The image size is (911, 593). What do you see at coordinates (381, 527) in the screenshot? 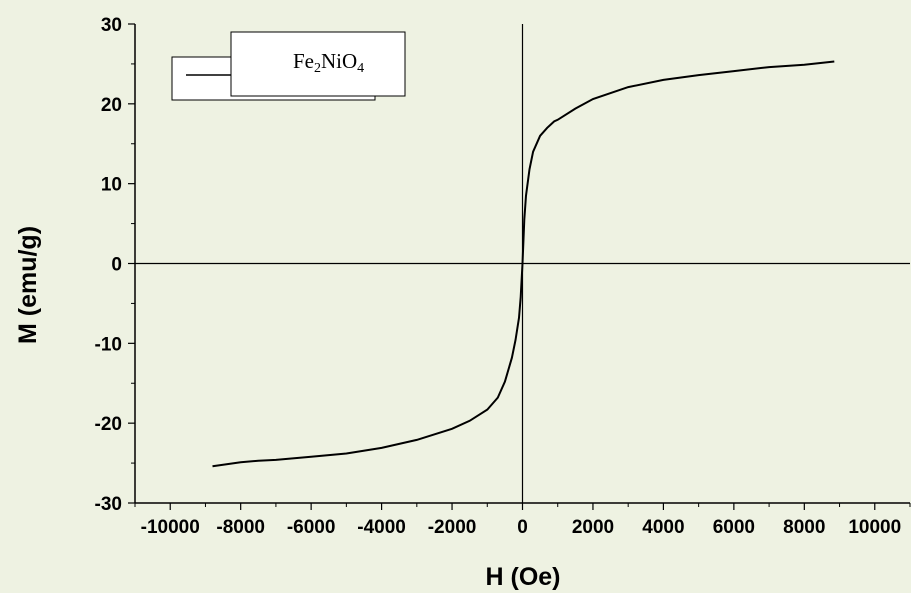
I see `x-tick-label: -4000` at bounding box center [381, 527].